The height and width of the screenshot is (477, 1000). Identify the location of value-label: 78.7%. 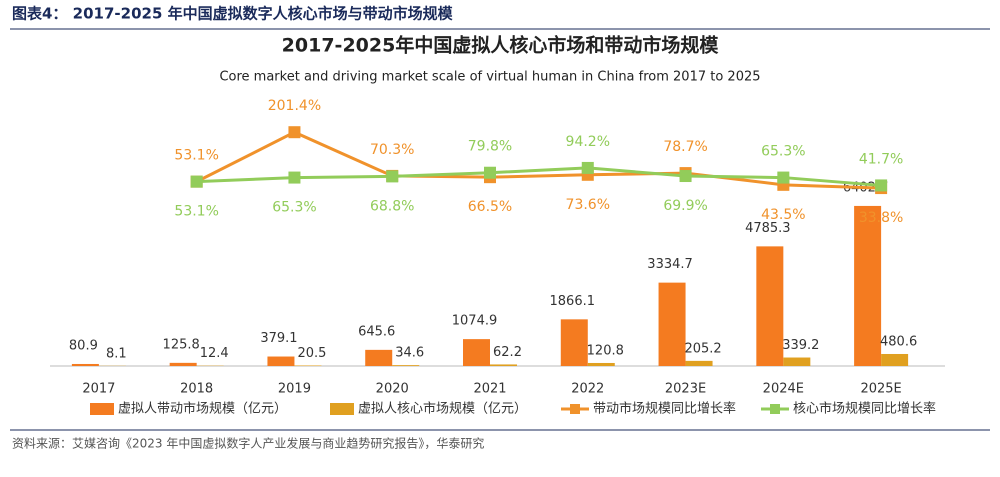
(685, 147).